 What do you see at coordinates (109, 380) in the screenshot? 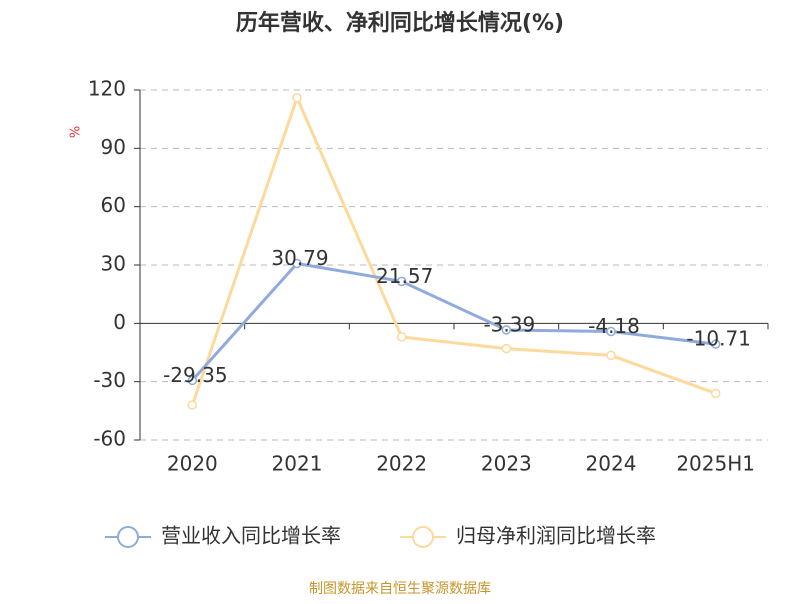
I see `y-tick-label: -30` at bounding box center [109, 380].